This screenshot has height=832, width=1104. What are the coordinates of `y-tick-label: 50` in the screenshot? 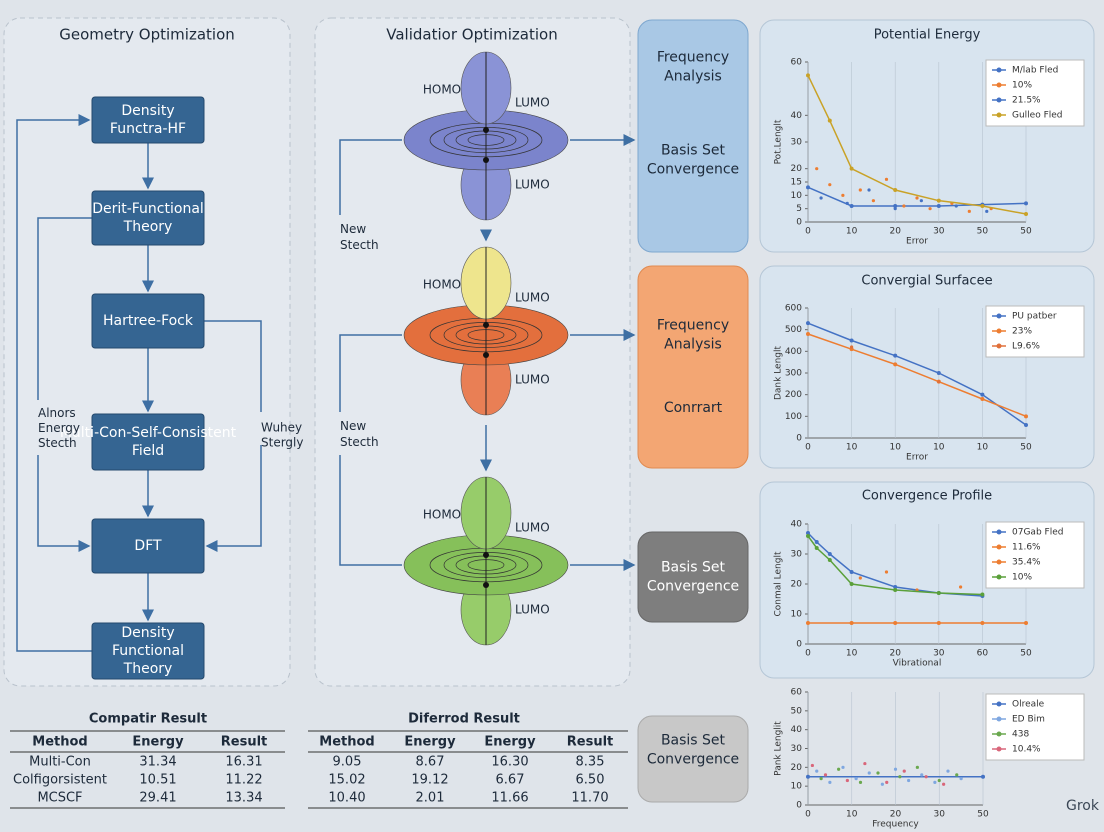 It's located at (797, 711).